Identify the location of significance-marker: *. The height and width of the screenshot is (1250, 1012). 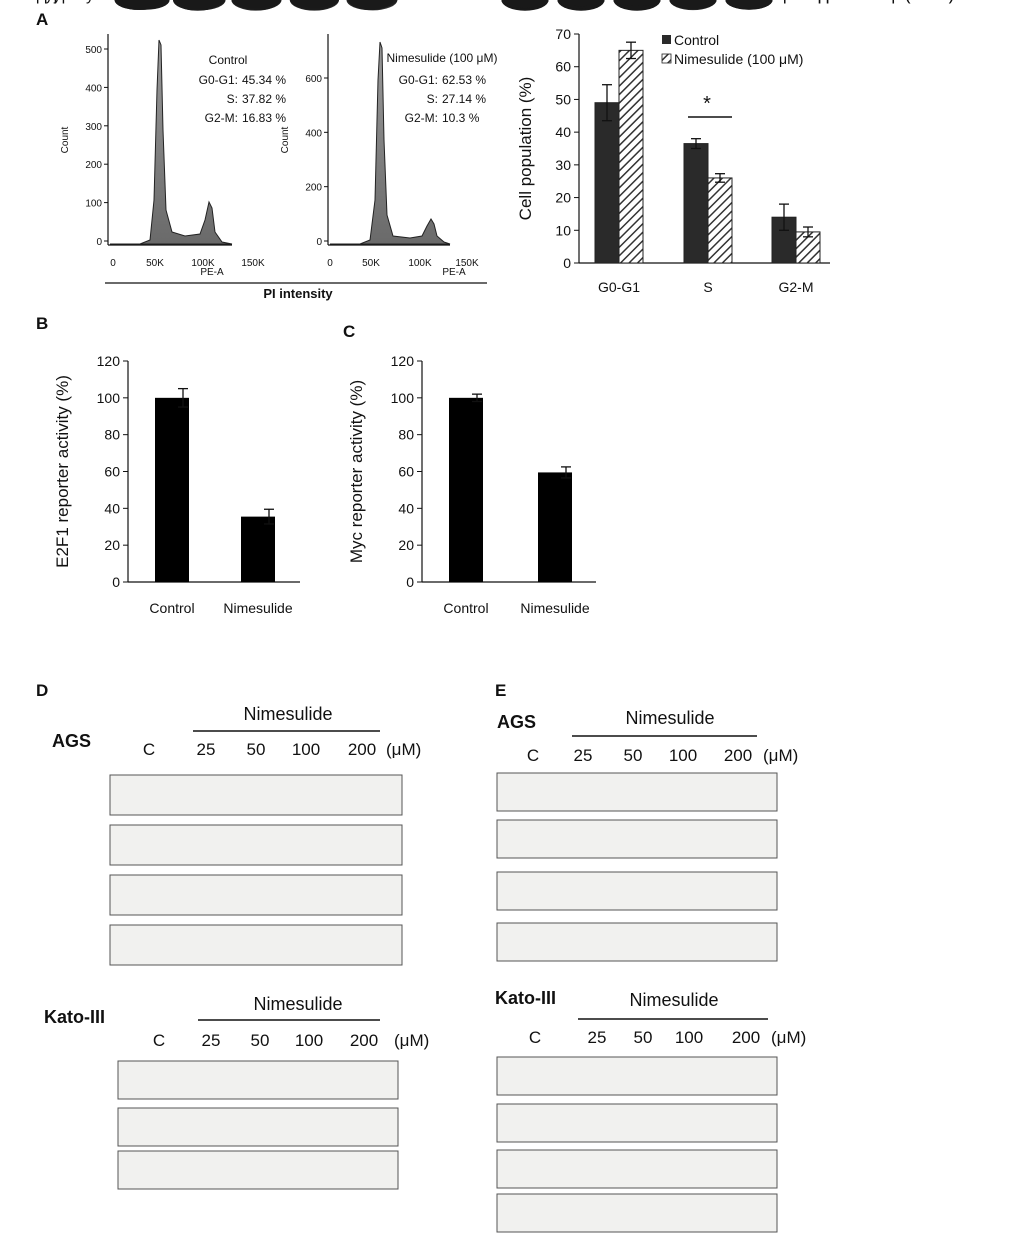
(707, 104).